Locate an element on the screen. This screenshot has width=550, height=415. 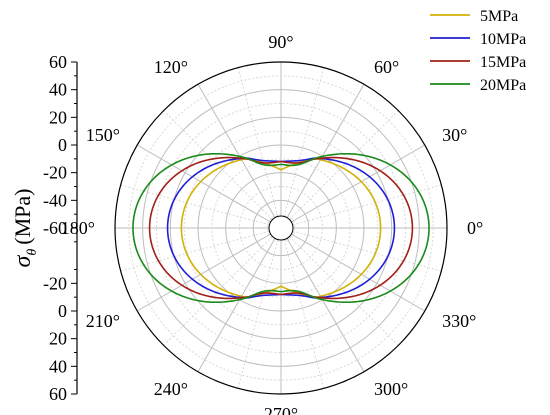
y-axis-label: σθ (MPa) is located at coordinates (25, 228).